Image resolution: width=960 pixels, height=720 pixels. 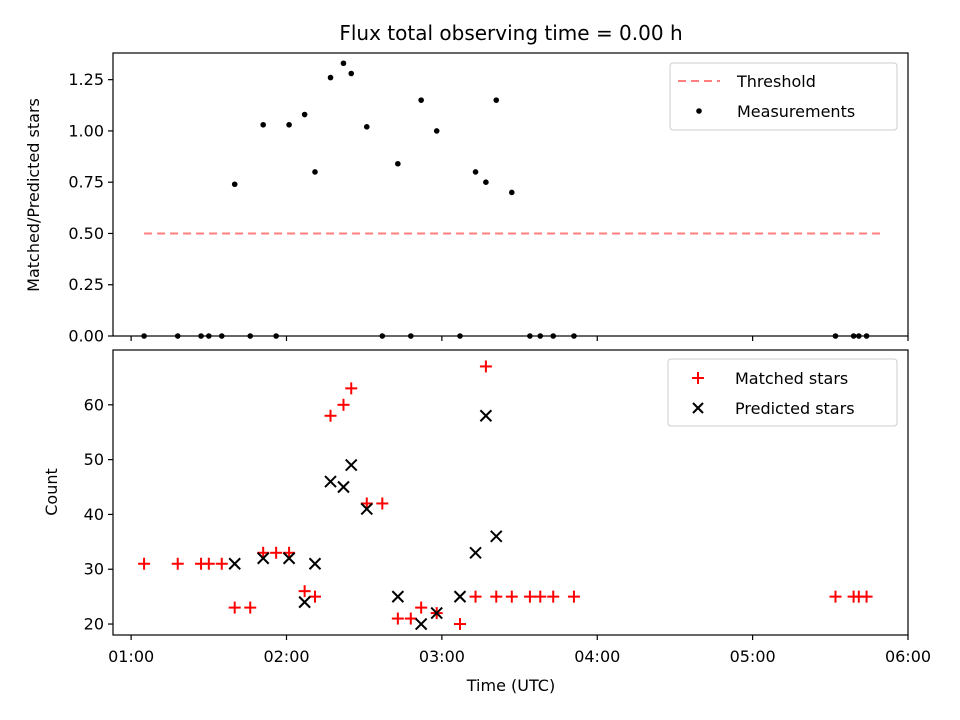 I want to click on bottom-y-tick-label: 30, so click(x=94, y=569).